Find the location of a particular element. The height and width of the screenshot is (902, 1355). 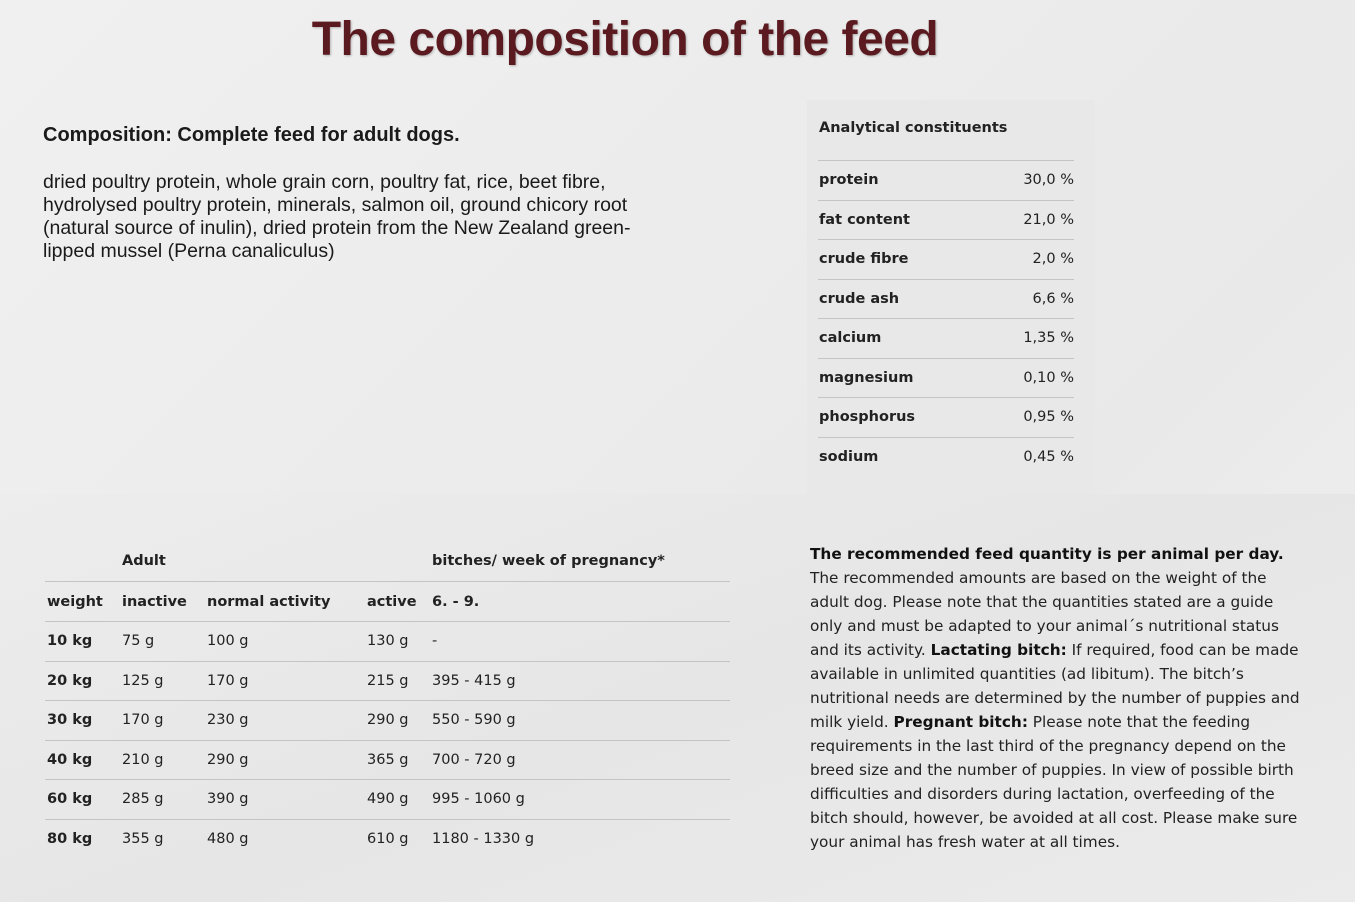

cell-active: 290 g is located at coordinates (397, 720).